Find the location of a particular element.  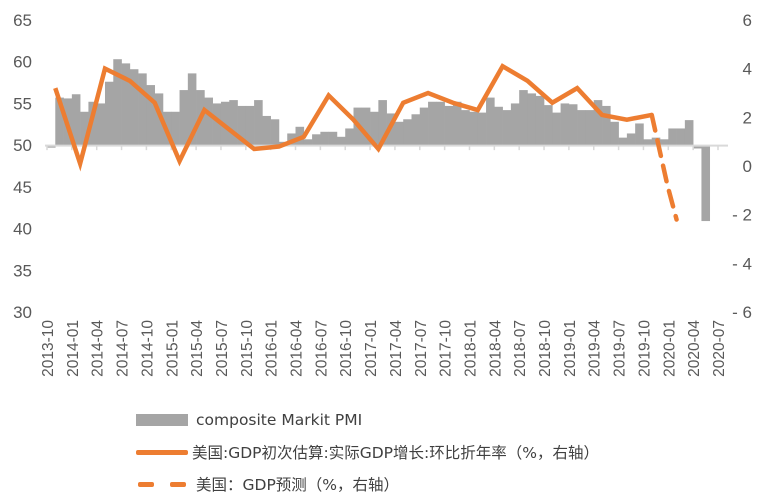

x-axis-tick-label: 2020-07 is located at coordinates (719, 348).